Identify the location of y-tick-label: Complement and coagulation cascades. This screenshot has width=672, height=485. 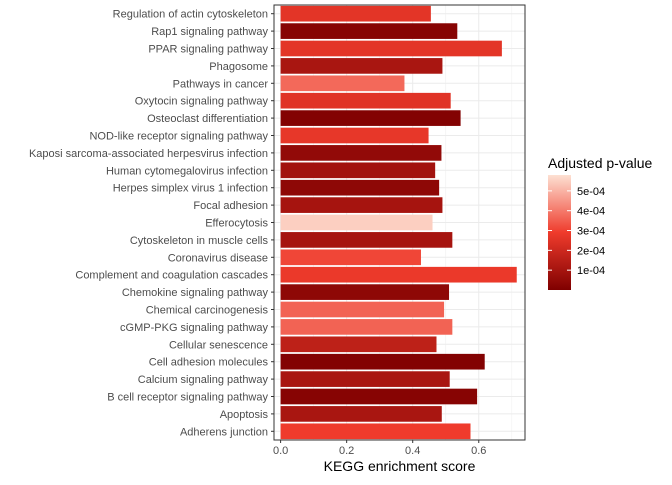
(171, 276).